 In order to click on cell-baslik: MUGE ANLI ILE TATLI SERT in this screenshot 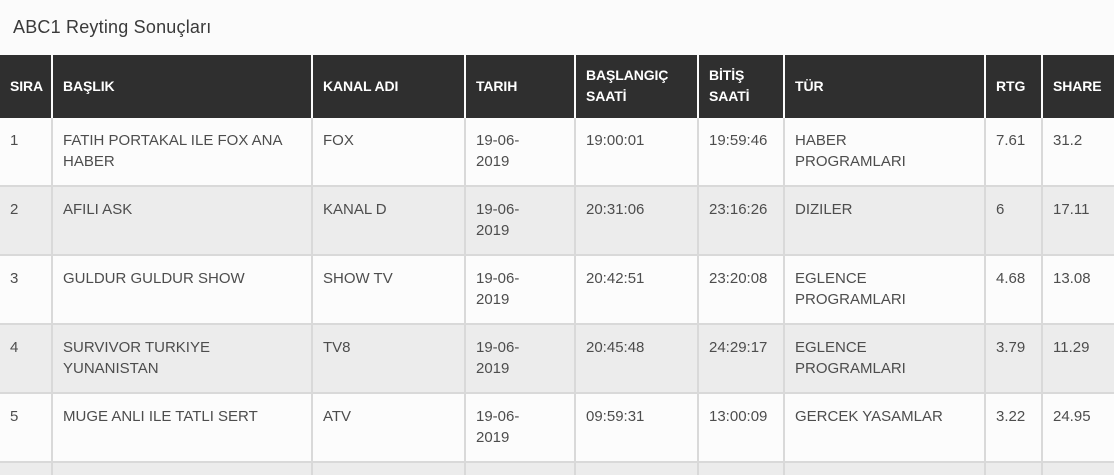, I will do `click(182, 427)`.